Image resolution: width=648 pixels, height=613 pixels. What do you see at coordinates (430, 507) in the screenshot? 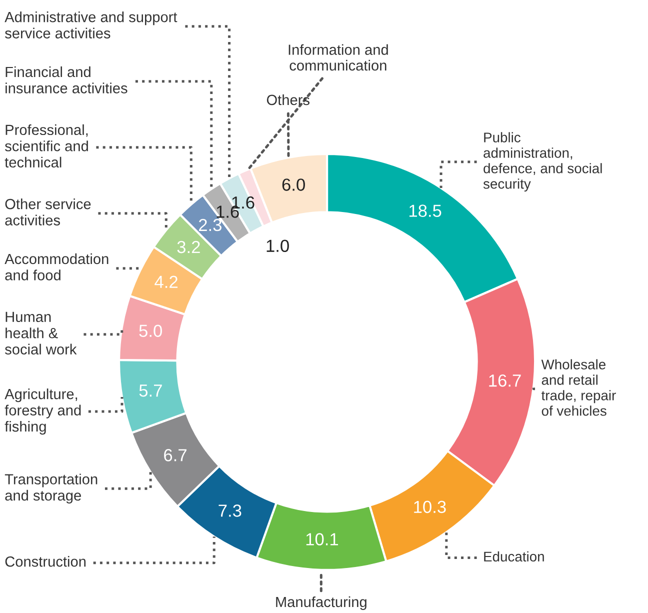
I see `data-label: 10.3` at bounding box center [430, 507].